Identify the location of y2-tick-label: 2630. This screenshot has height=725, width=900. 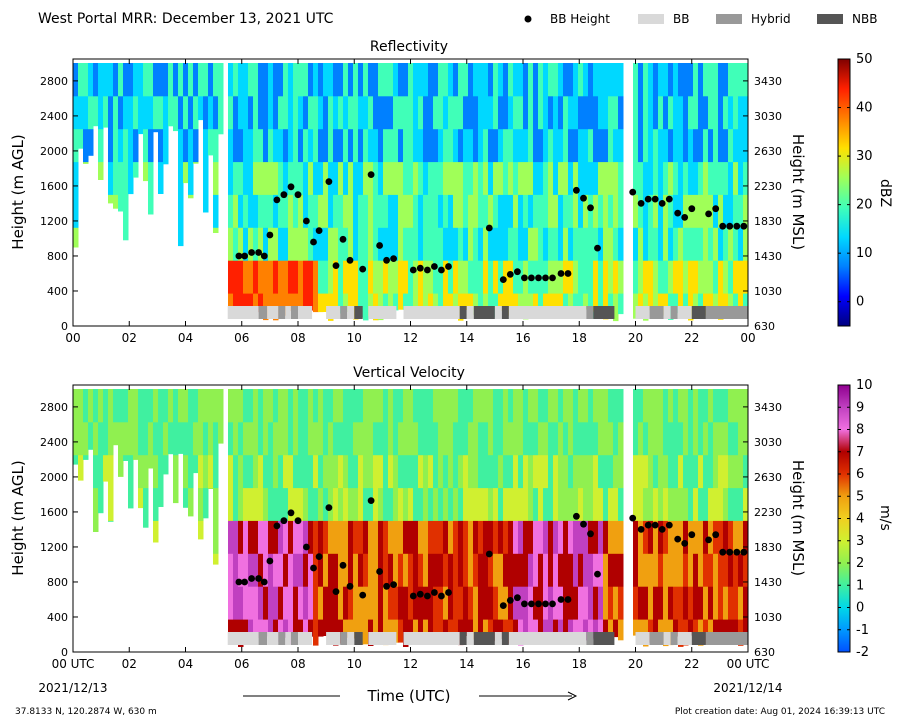
(768, 477).